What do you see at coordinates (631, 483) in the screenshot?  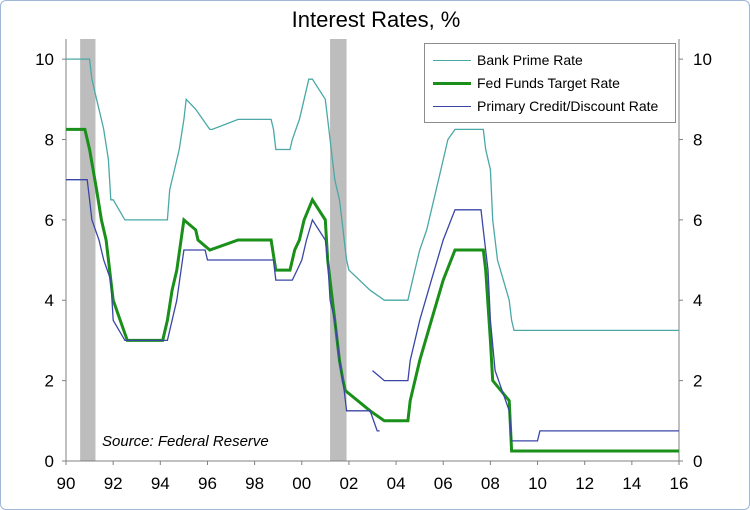 I see `x-tick-label-14: 14` at bounding box center [631, 483].